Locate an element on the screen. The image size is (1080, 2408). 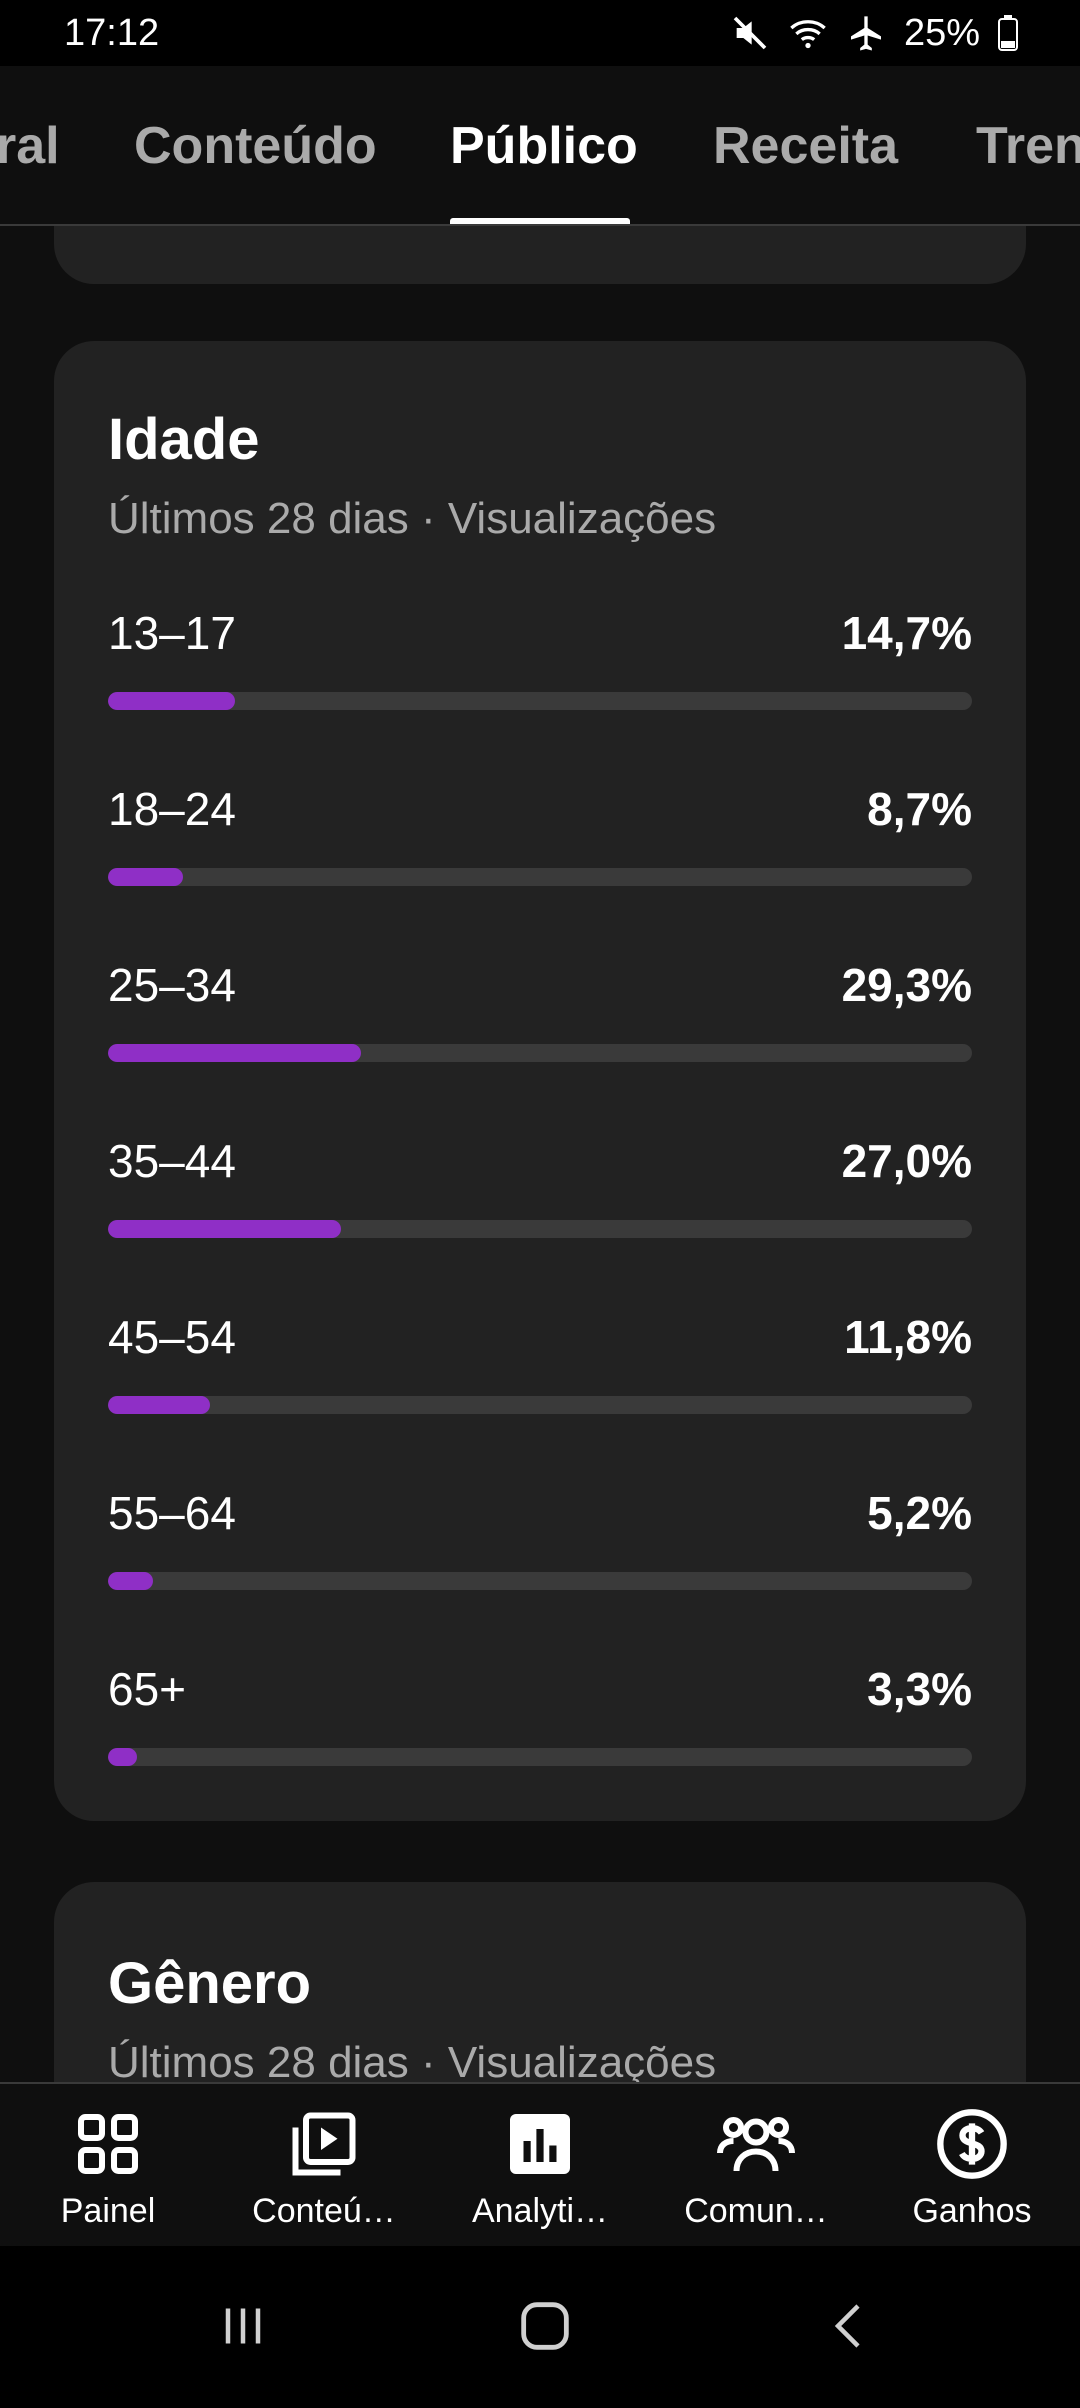
tab-overview: ral is located at coordinates (30, 146).